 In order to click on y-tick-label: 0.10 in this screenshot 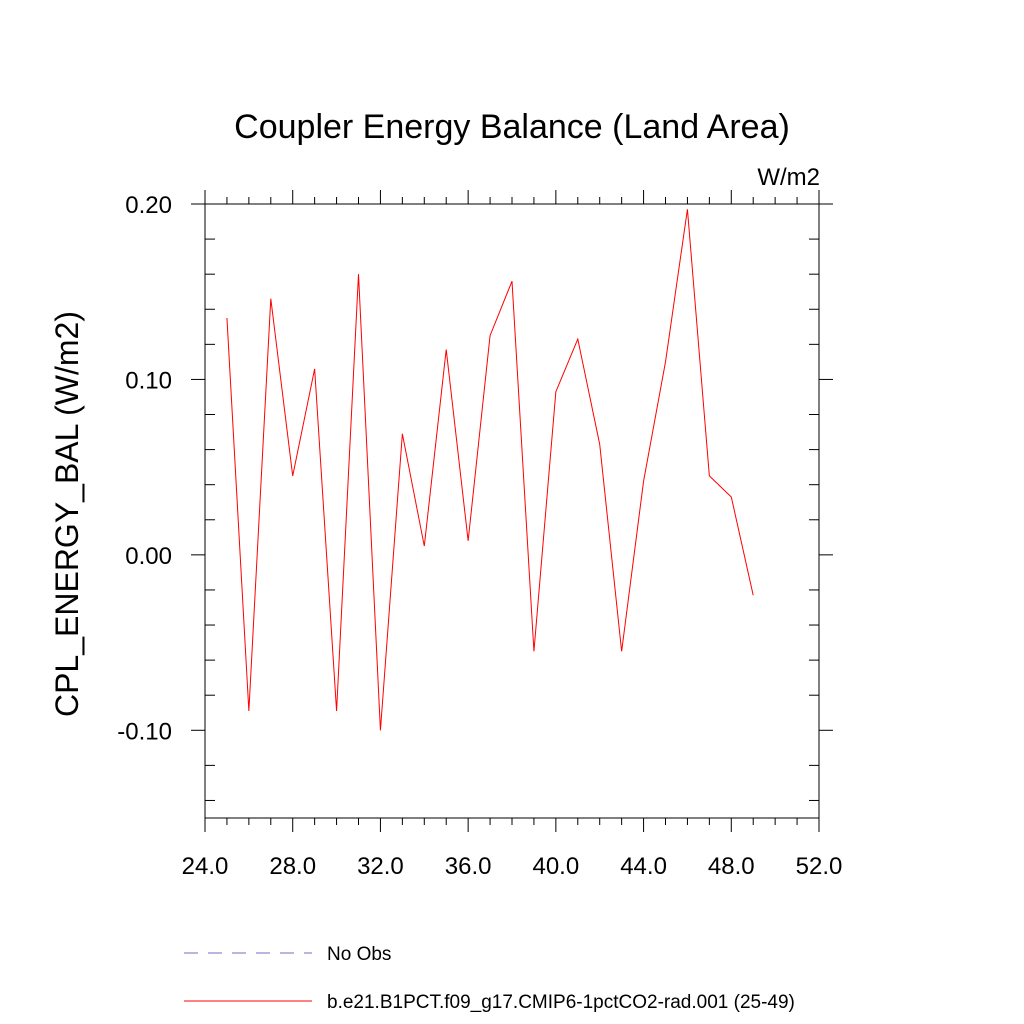, I will do `click(148, 380)`.